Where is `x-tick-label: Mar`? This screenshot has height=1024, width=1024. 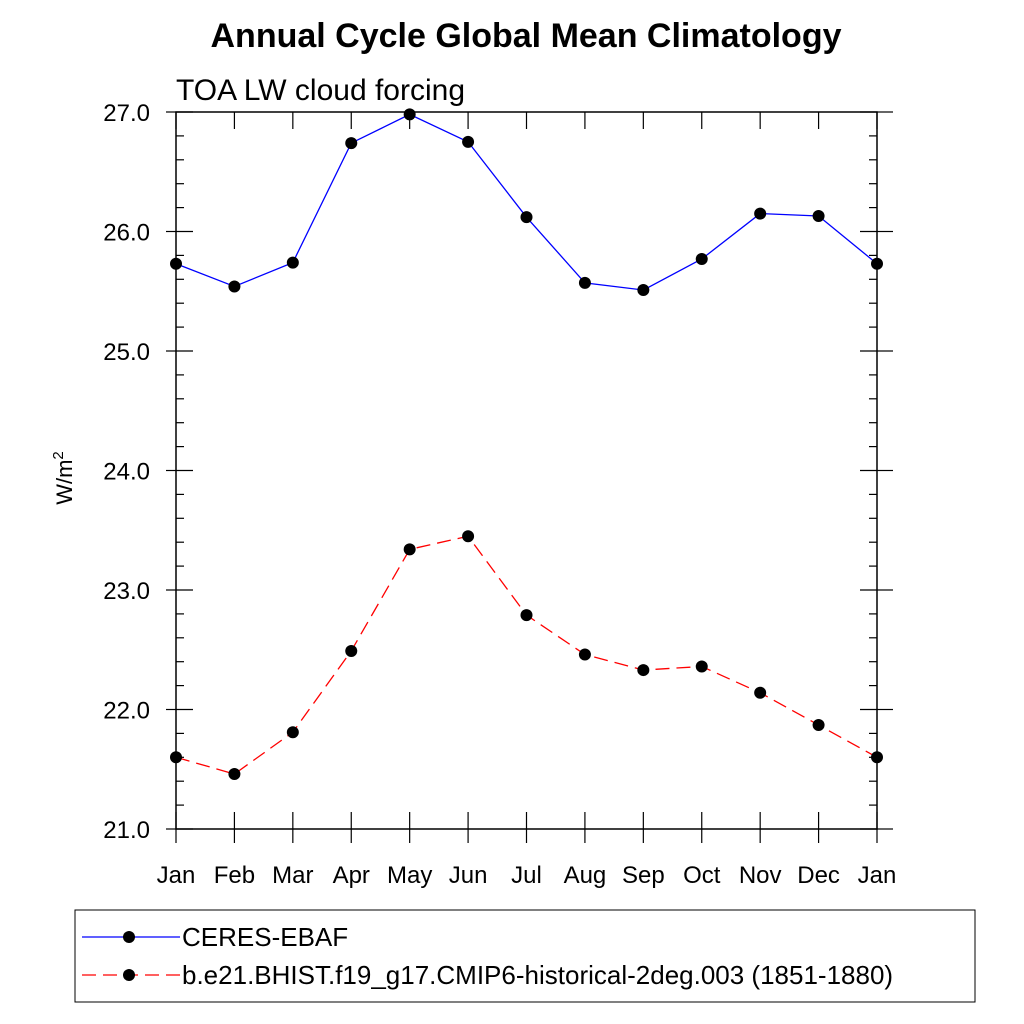
x-tick-label: Mar is located at coordinates (292, 875).